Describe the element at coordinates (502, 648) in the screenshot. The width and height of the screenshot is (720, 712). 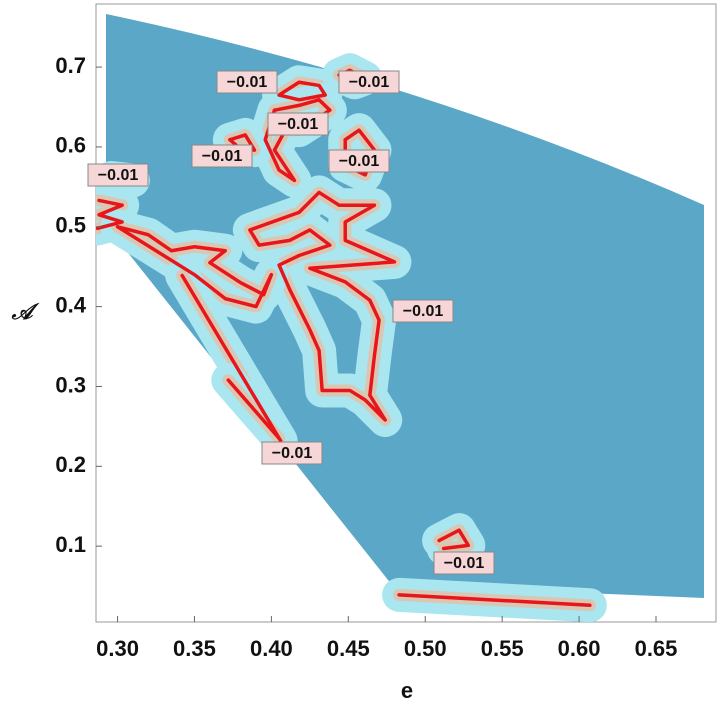
I see `x-tick-label: 0.55` at that location.